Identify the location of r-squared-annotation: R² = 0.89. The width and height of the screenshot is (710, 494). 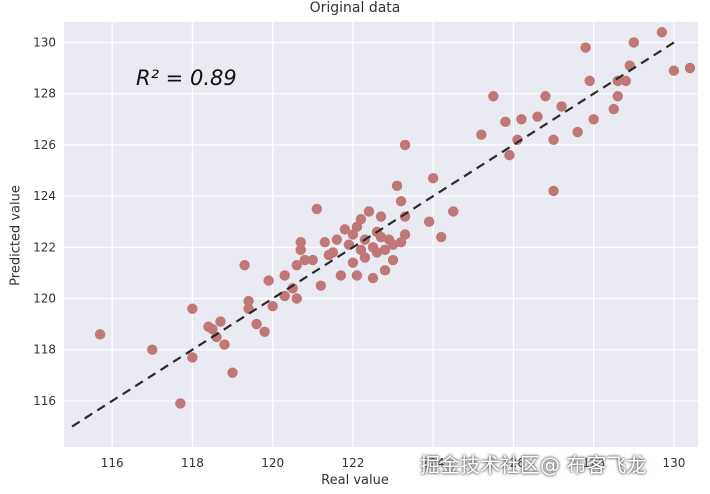
(186, 78).